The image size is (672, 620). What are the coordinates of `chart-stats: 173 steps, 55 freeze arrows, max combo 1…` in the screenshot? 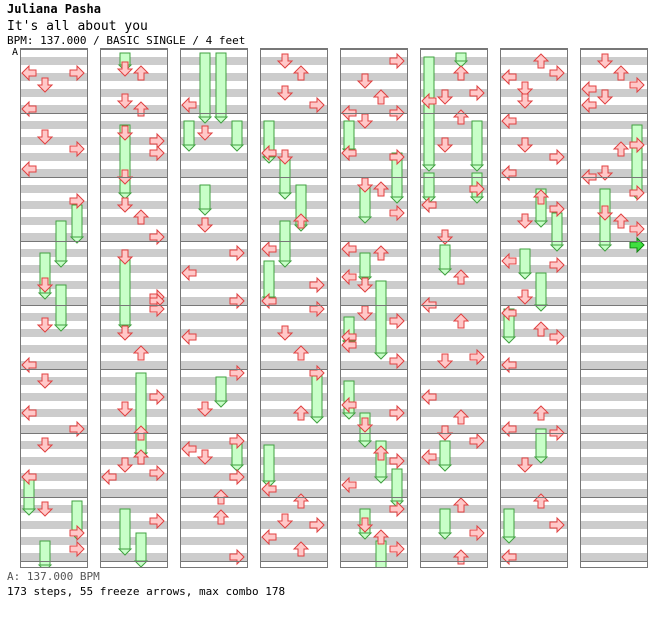 It's located at (146, 591).